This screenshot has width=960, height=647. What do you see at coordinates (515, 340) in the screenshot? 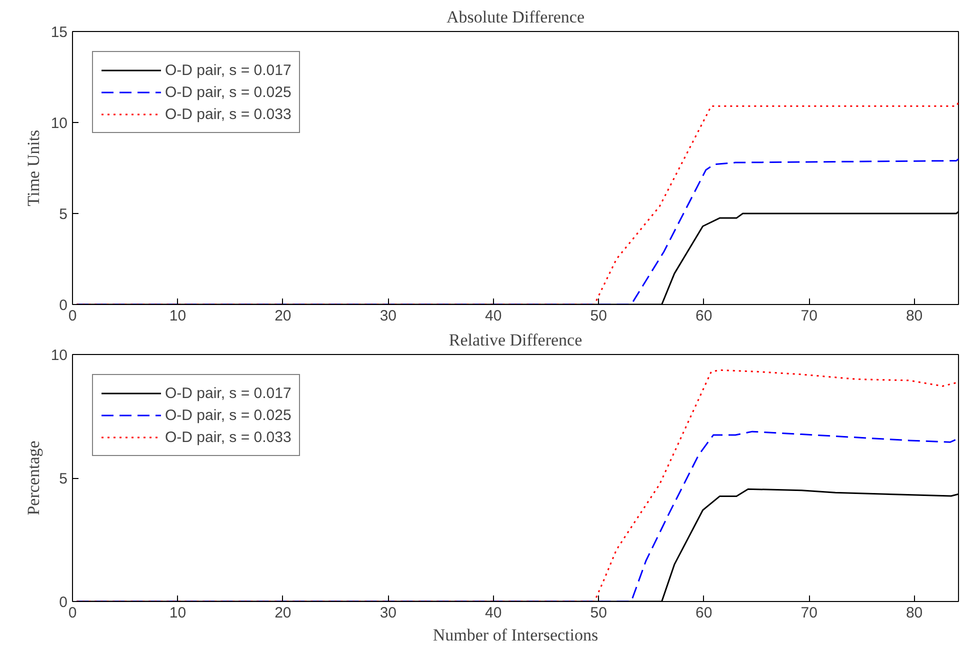
I see `chart-title: Relative Difference` at bounding box center [515, 340].